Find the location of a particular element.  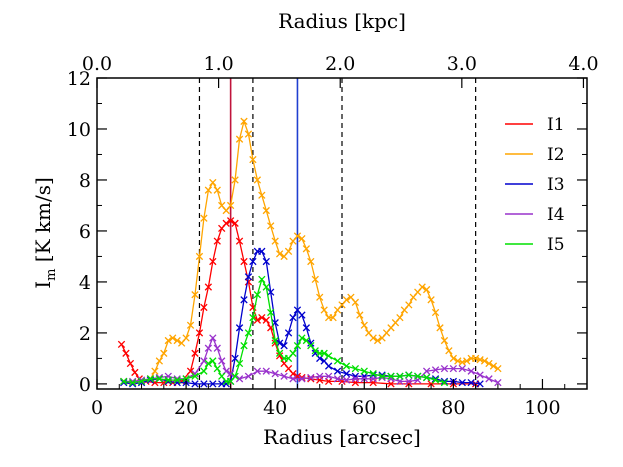

x-tick-label: 80 is located at coordinates (453, 408).